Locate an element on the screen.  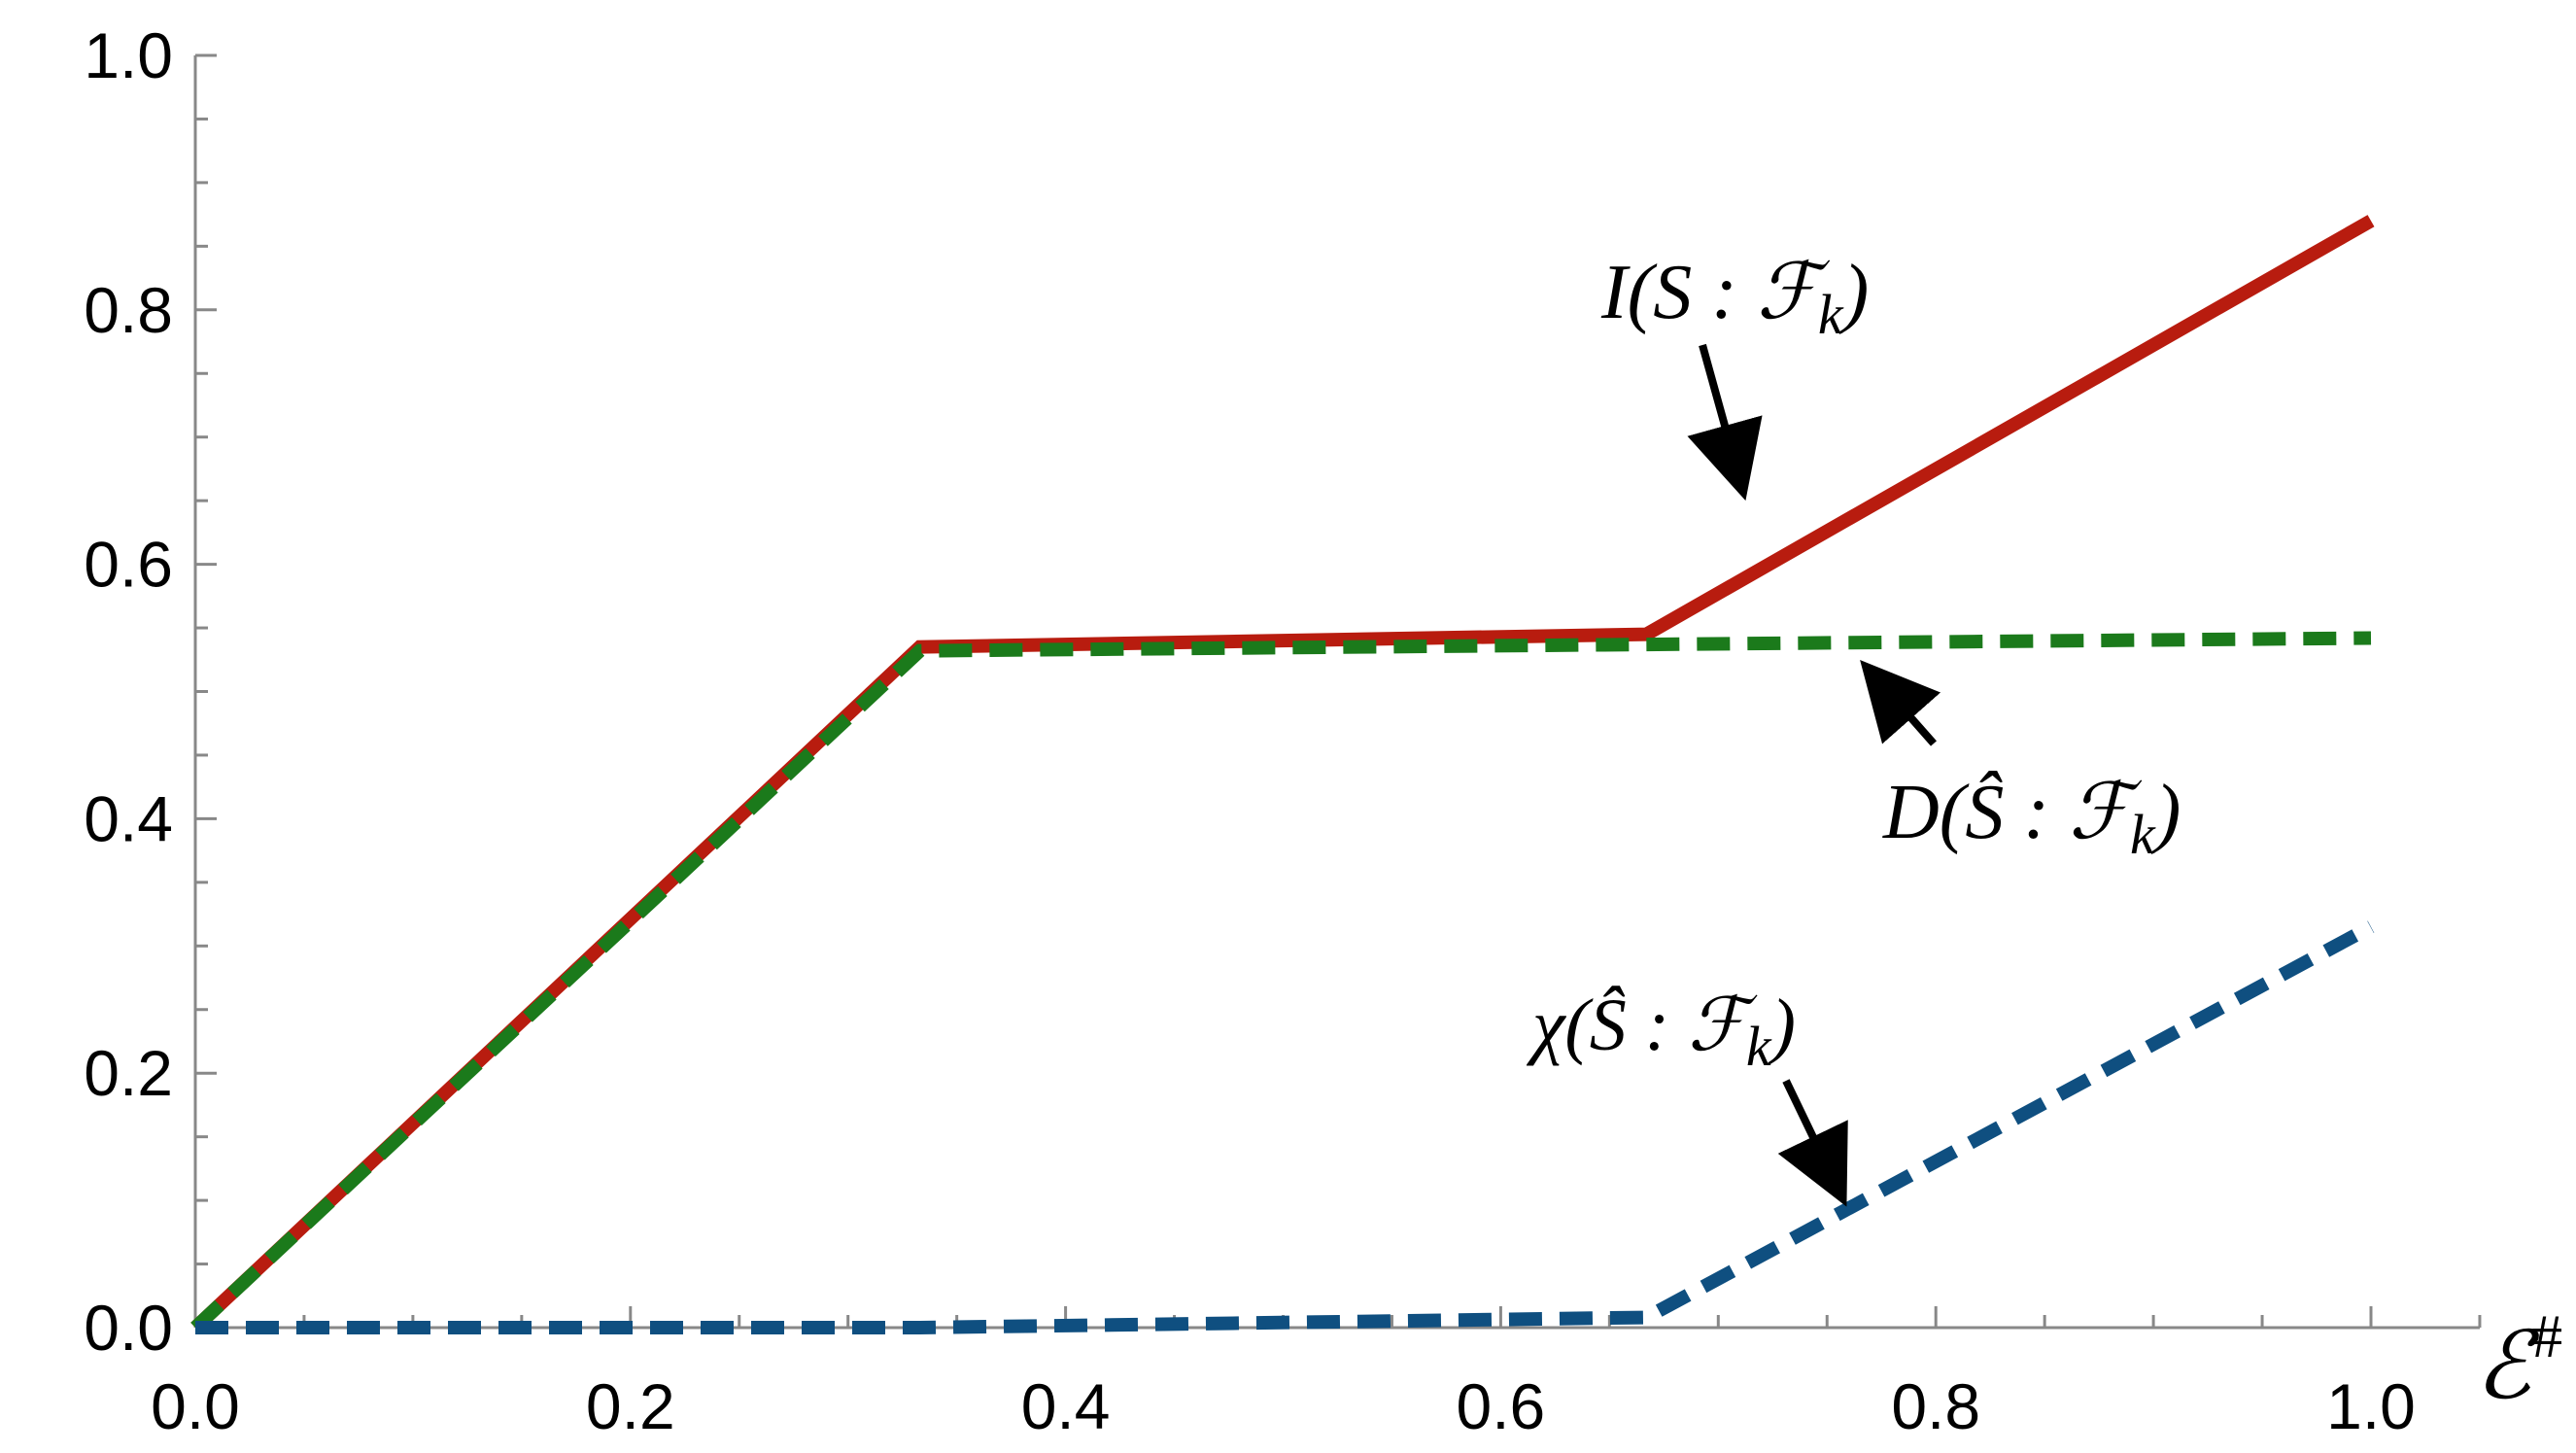
y-tick-label: 1.0 is located at coordinates (129, 55).